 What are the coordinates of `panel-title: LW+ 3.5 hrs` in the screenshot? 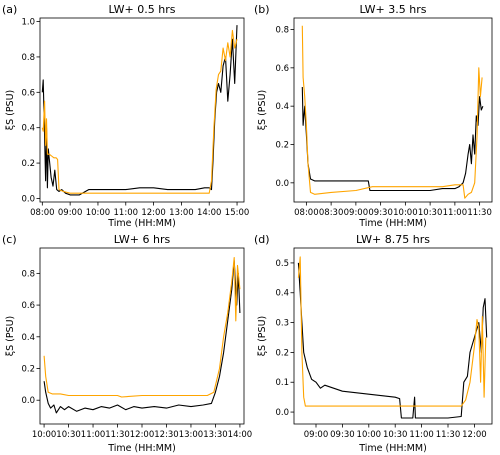 It's located at (393, 9).